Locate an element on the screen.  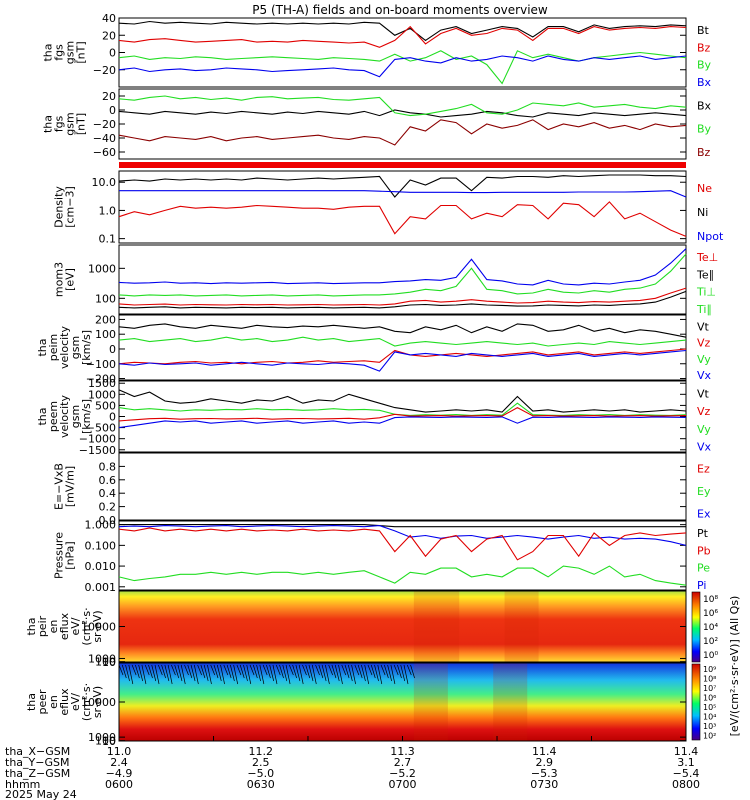
ytick-label: −200 is located at coordinates (101, 379).